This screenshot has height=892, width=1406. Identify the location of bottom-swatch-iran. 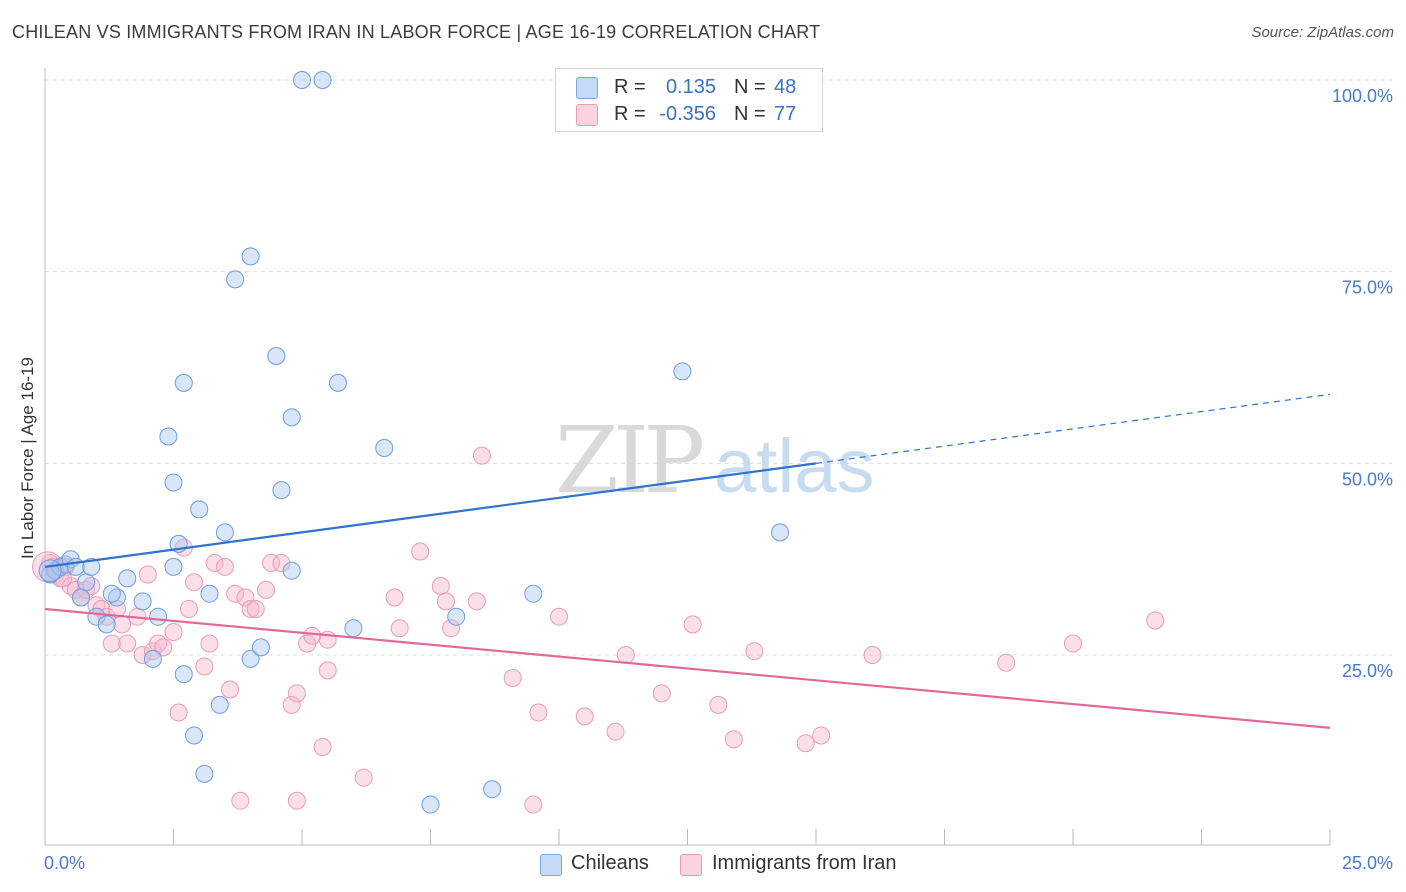
(691, 865).